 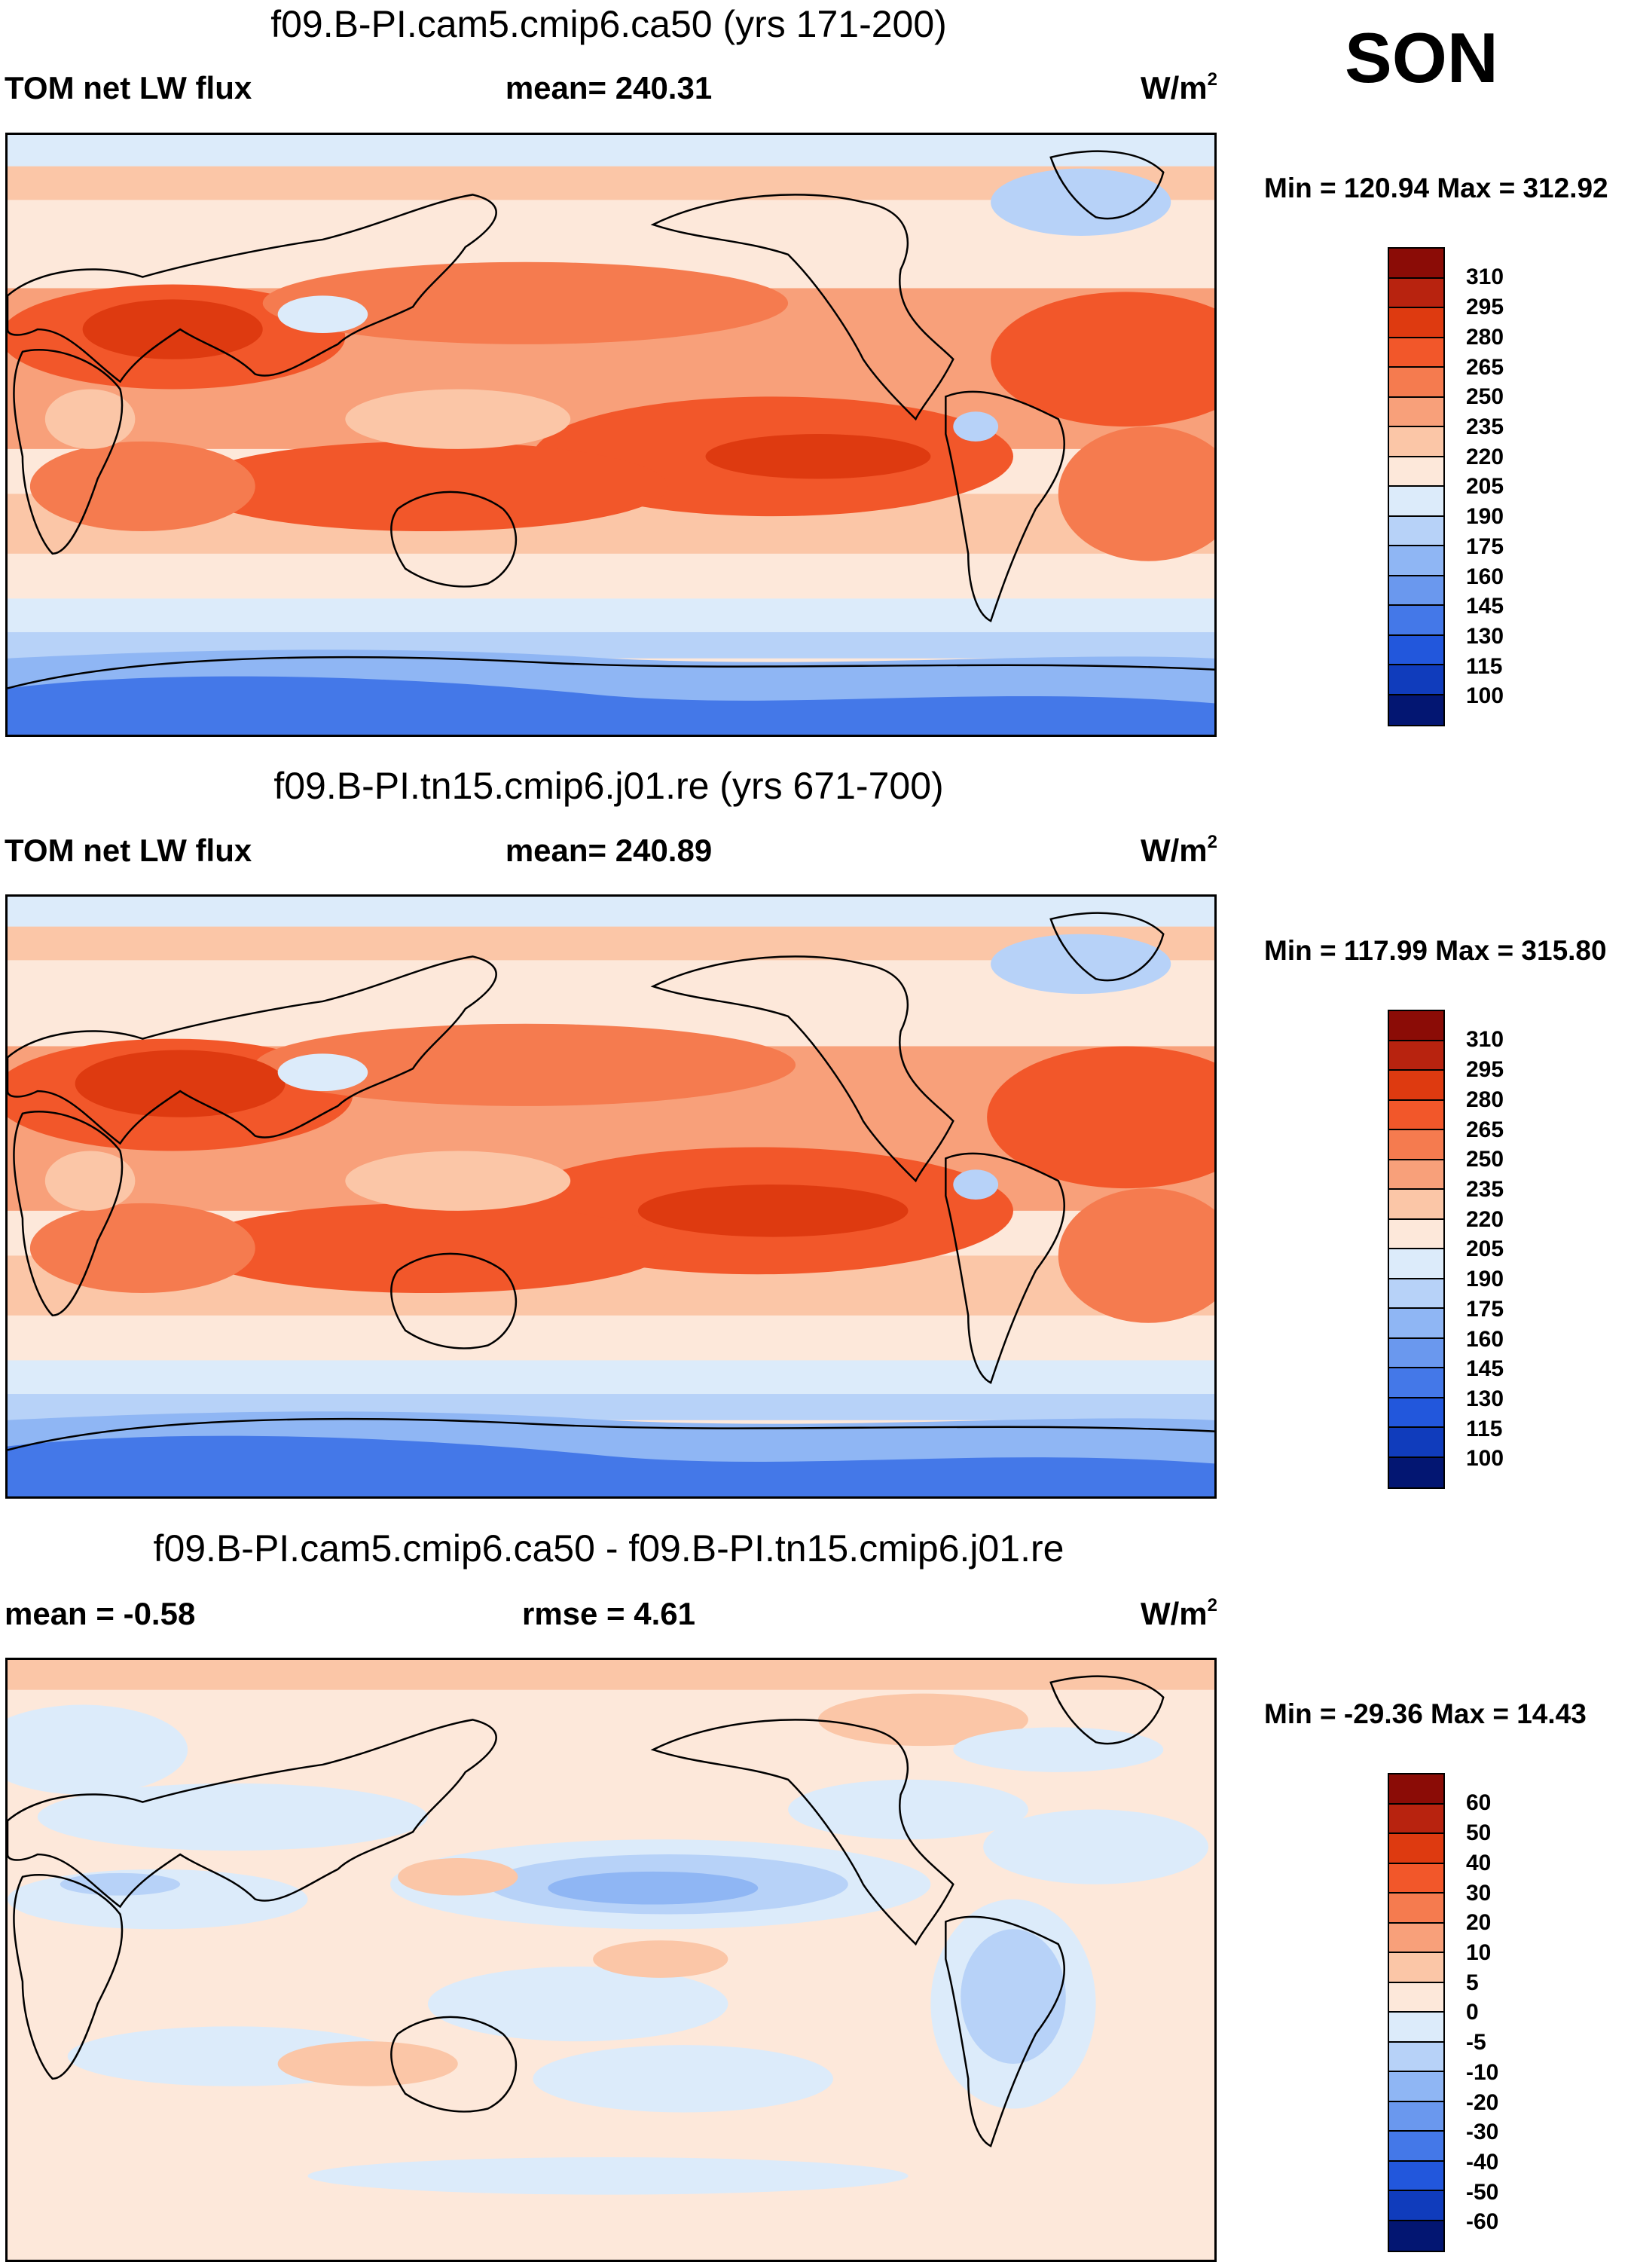 I want to click on cbar3-tick-5: 5, so click(x=1472, y=1982).